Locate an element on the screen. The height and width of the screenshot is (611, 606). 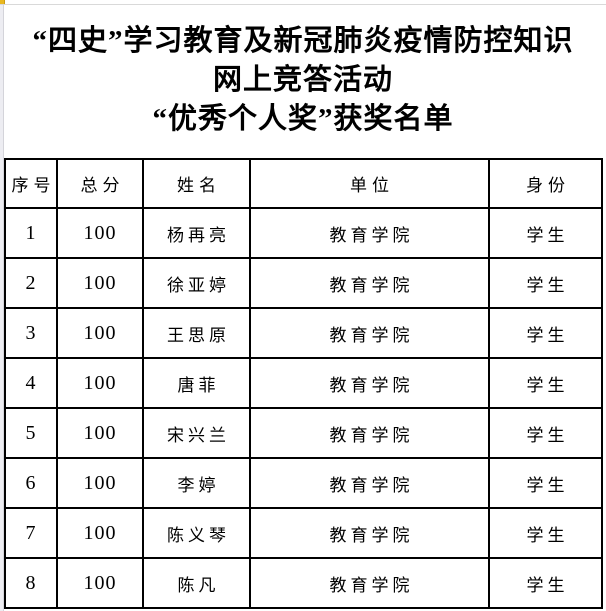
title-line-3: “优秀个人奖”获奖名单 is located at coordinates (303, 119).